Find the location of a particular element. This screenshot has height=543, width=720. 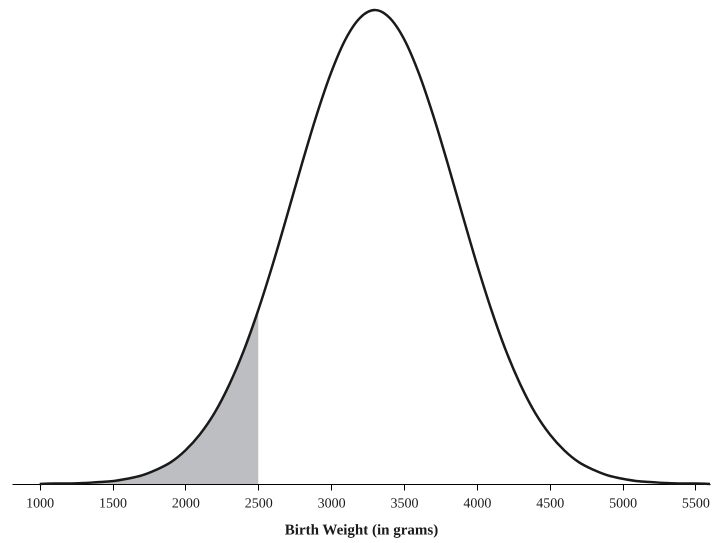

x-tick-label: 2000 is located at coordinates (186, 504).